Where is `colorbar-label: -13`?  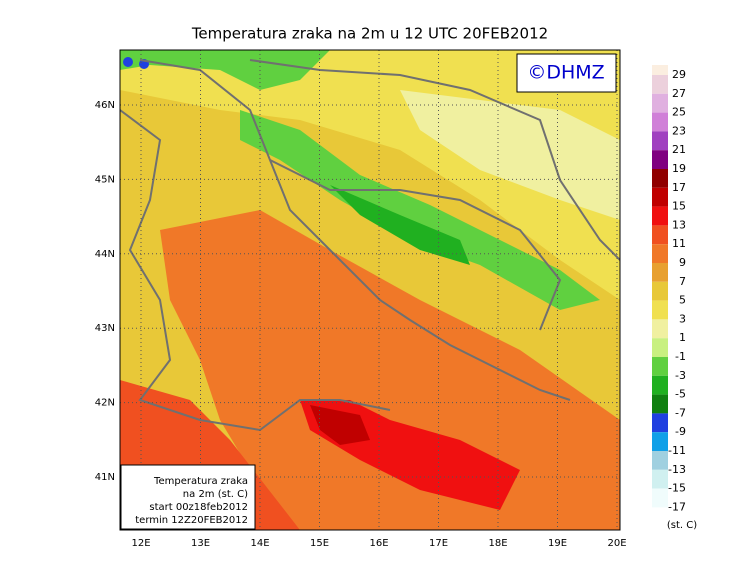
colorbar-label: -13 is located at coordinates (677, 469).